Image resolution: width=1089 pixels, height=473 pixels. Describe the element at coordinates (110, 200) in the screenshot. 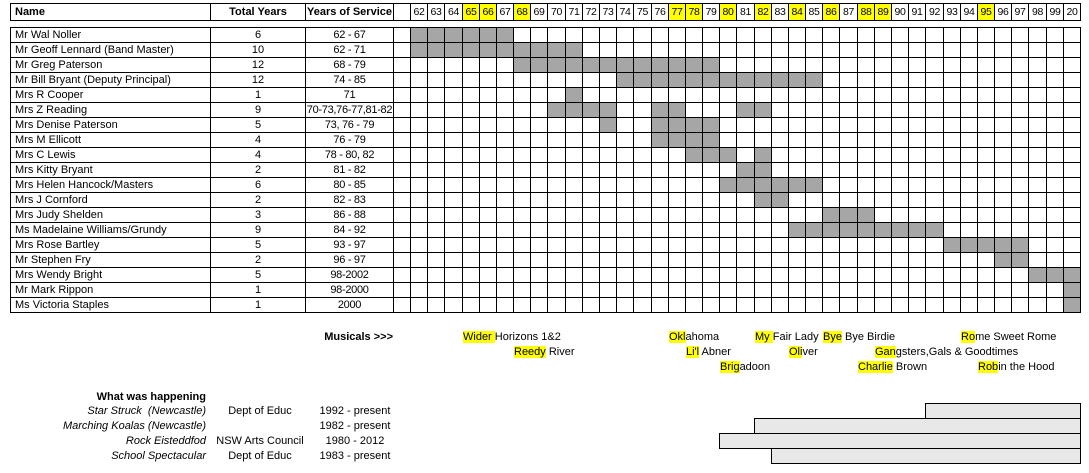

I see `member-name-cell: Mrs J Cornford` at that location.